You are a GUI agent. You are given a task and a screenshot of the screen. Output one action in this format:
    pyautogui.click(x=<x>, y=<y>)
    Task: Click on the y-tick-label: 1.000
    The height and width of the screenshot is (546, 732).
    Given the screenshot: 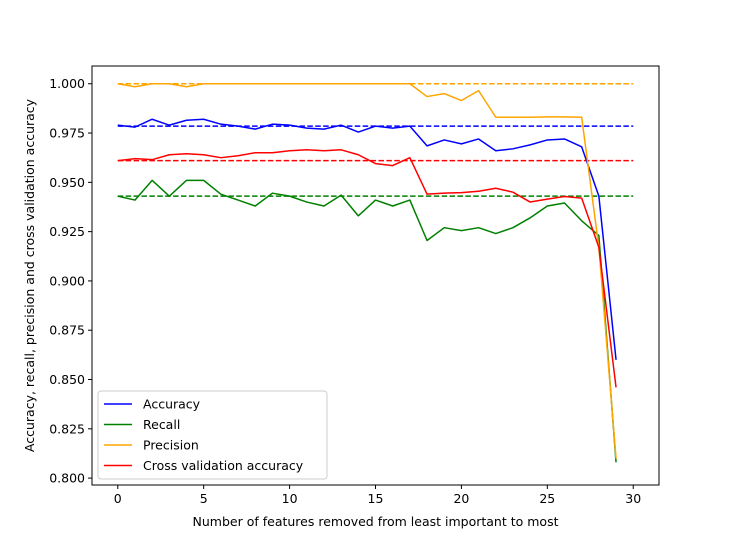 What is the action you would take?
    pyautogui.click(x=67, y=83)
    